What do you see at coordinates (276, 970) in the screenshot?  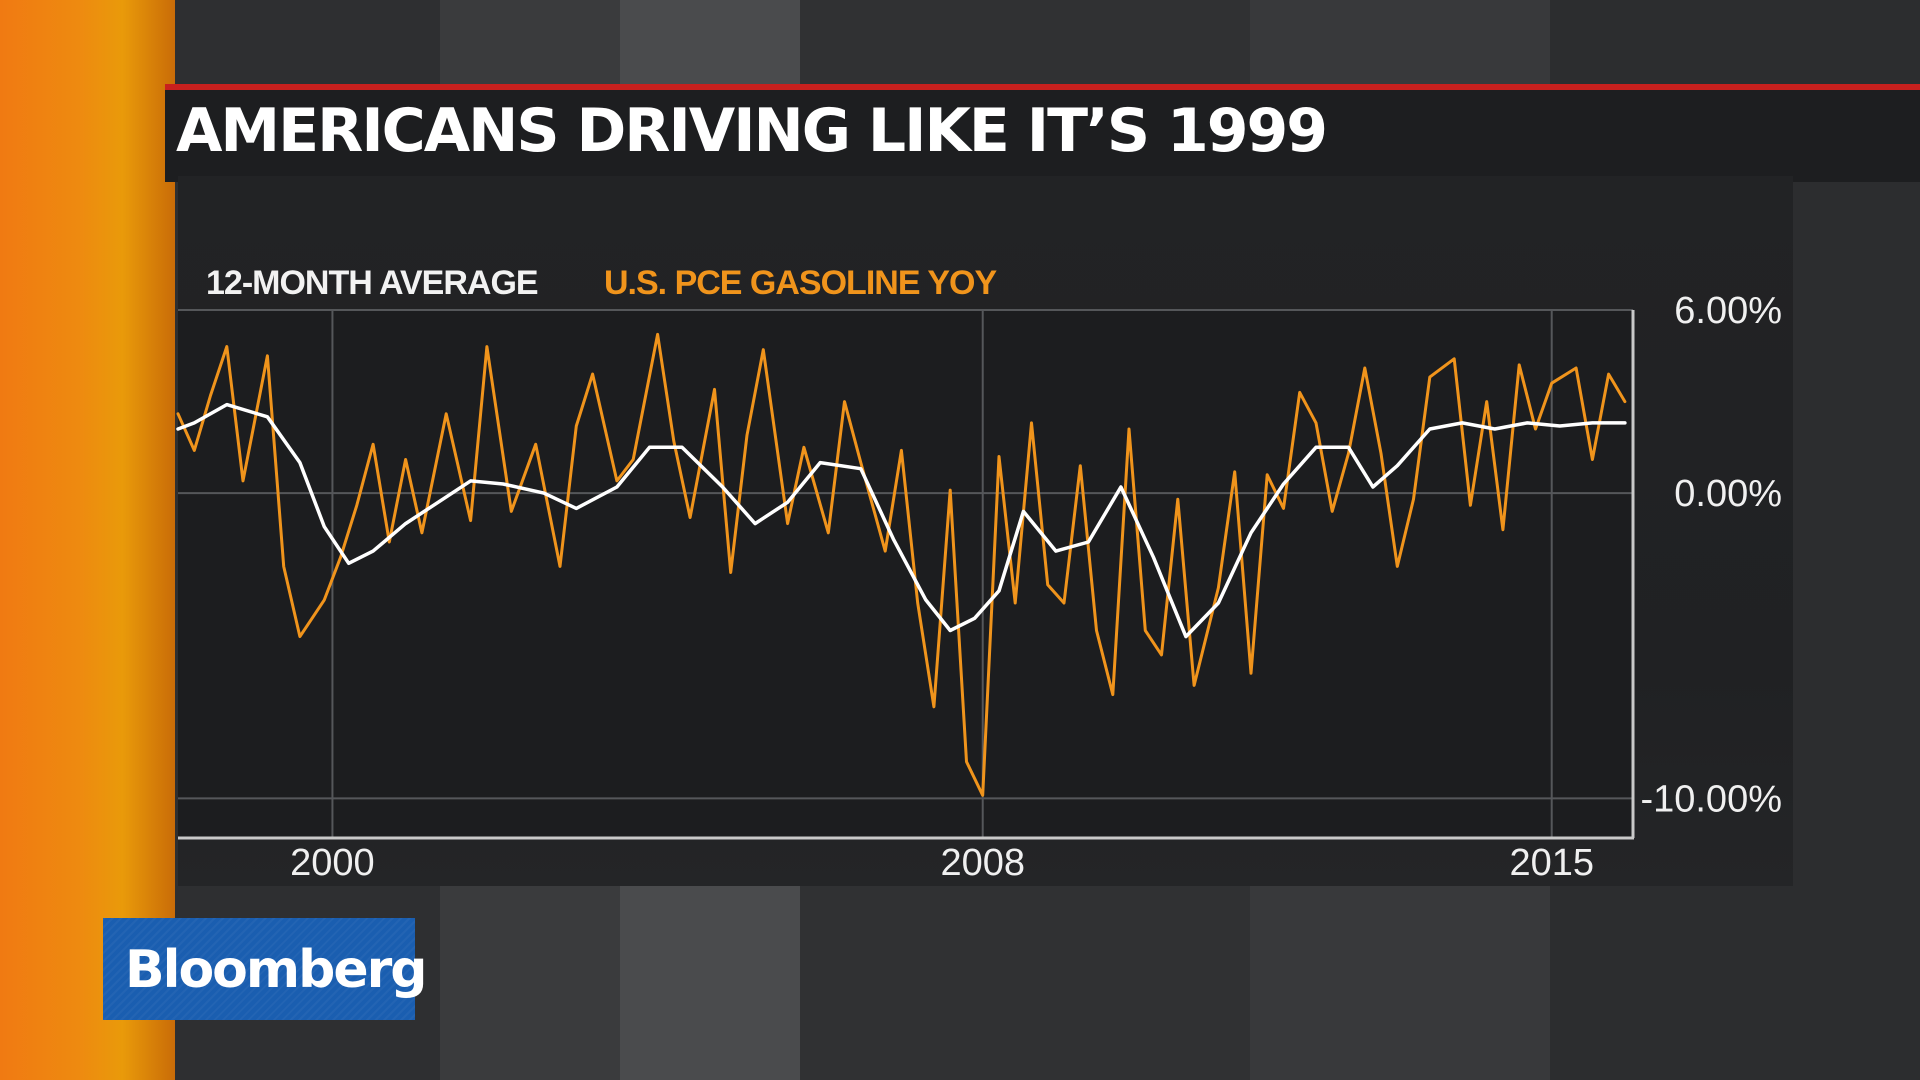 I see `bloomberg-logo: Bloomberg` at bounding box center [276, 970].